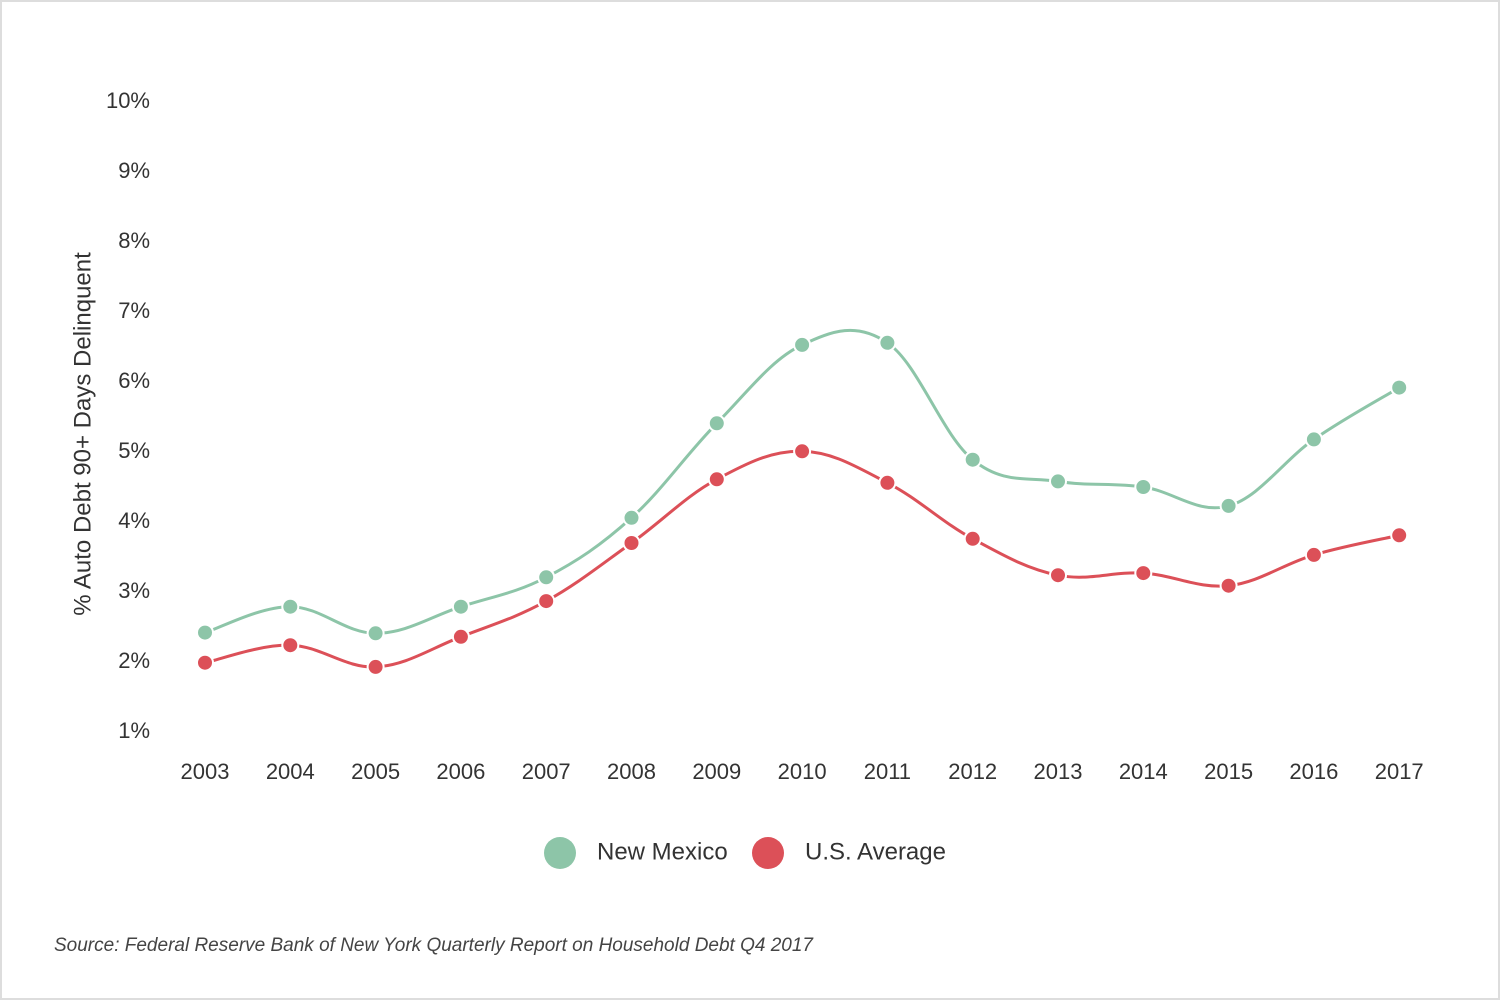 The image size is (1500, 1002). Describe the element at coordinates (1228, 771) in the screenshot. I see `x-tick-label: 2015` at that location.